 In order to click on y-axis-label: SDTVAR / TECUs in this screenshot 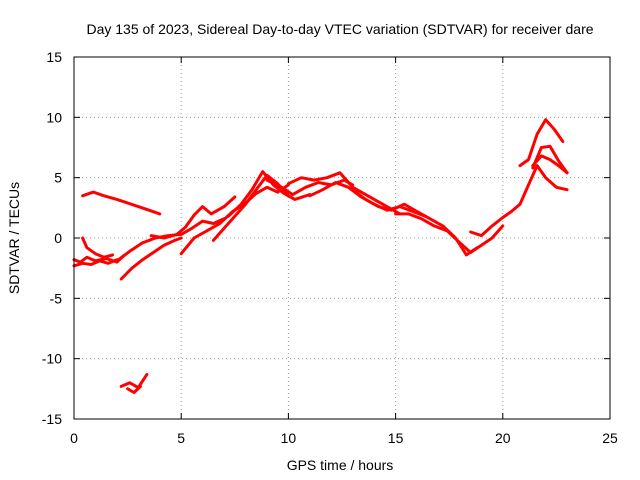, I will do `click(14, 238)`.